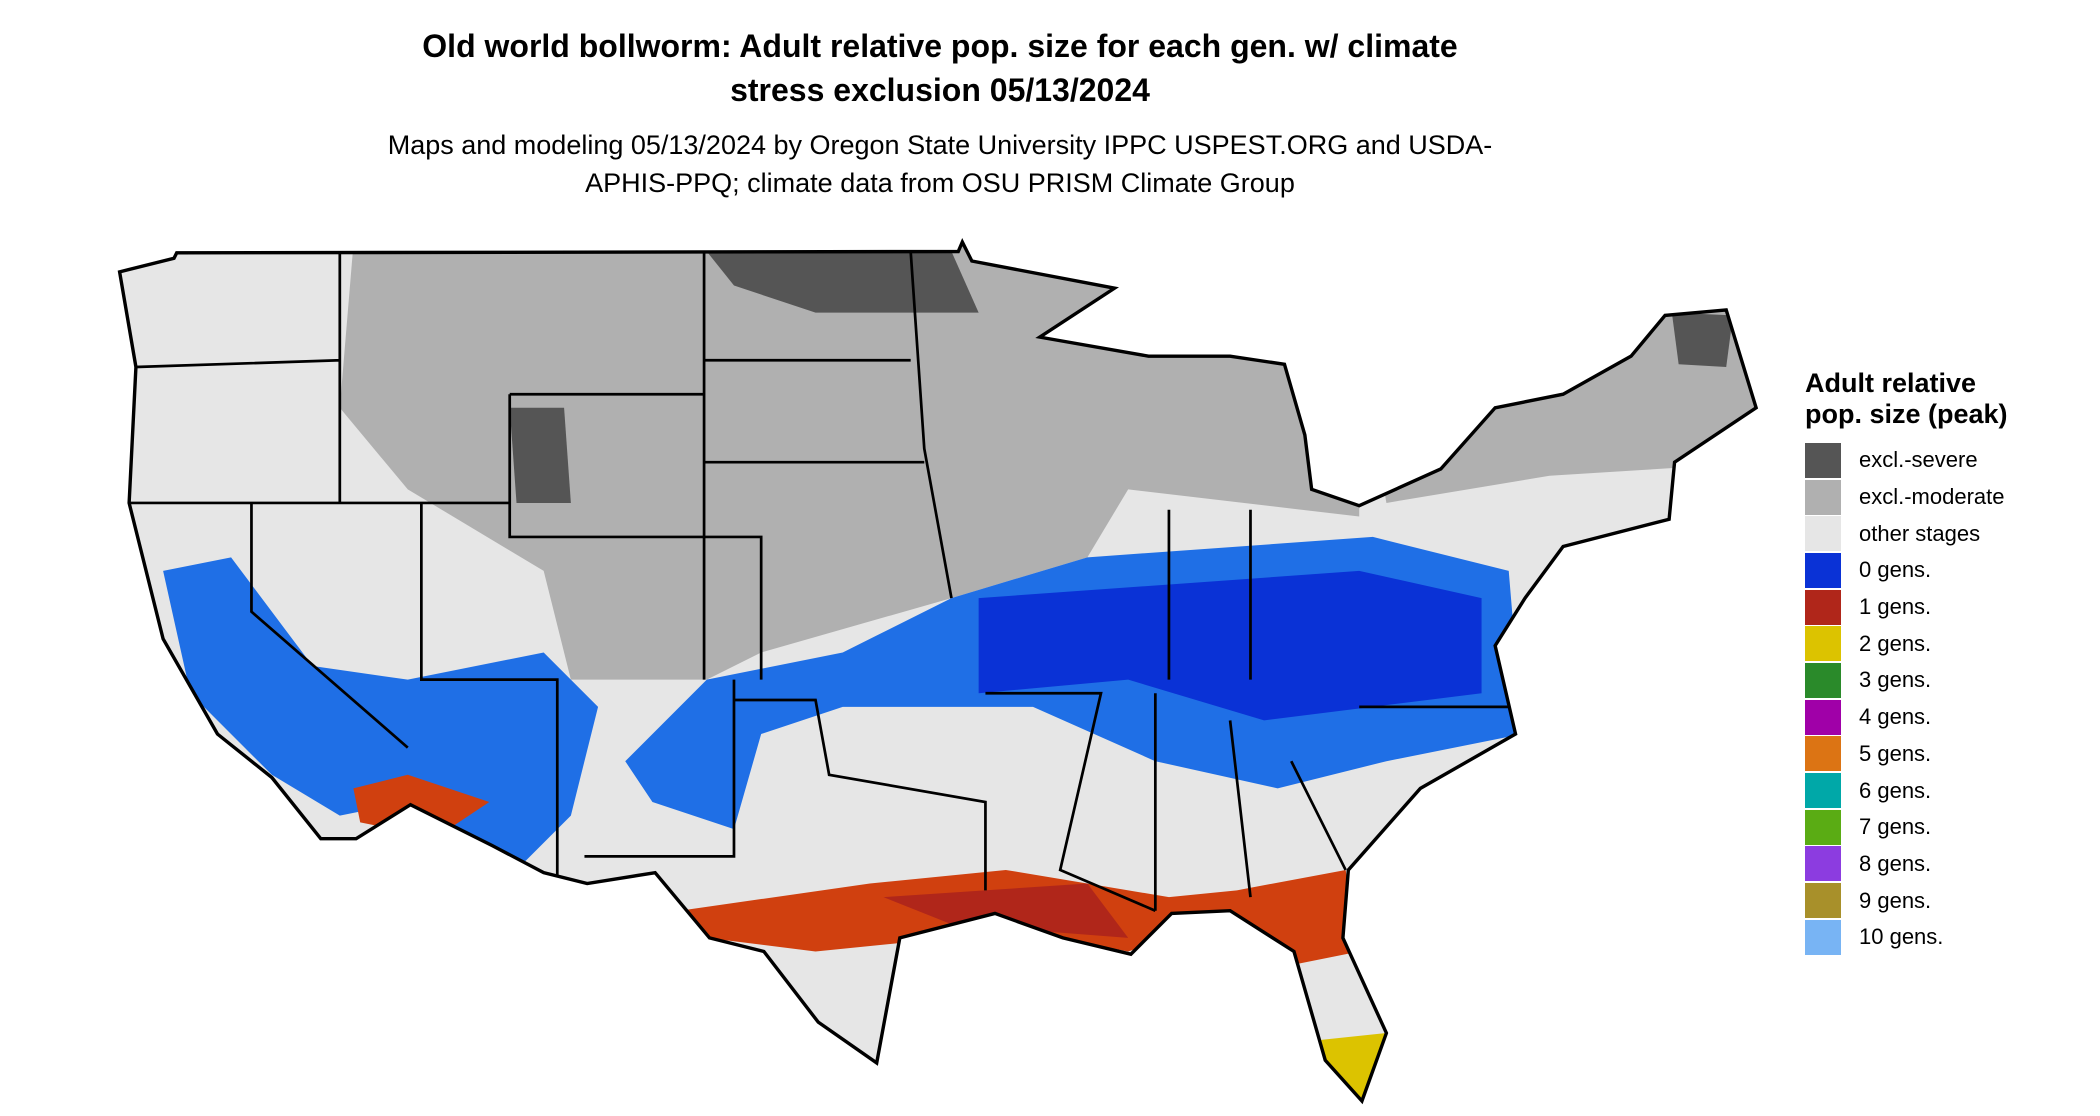 This screenshot has width=2100, height=1116. What do you see at coordinates (1920, 533) in the screenshot?
I see `legend-label: other stages` at bounding box center [1920, 533].